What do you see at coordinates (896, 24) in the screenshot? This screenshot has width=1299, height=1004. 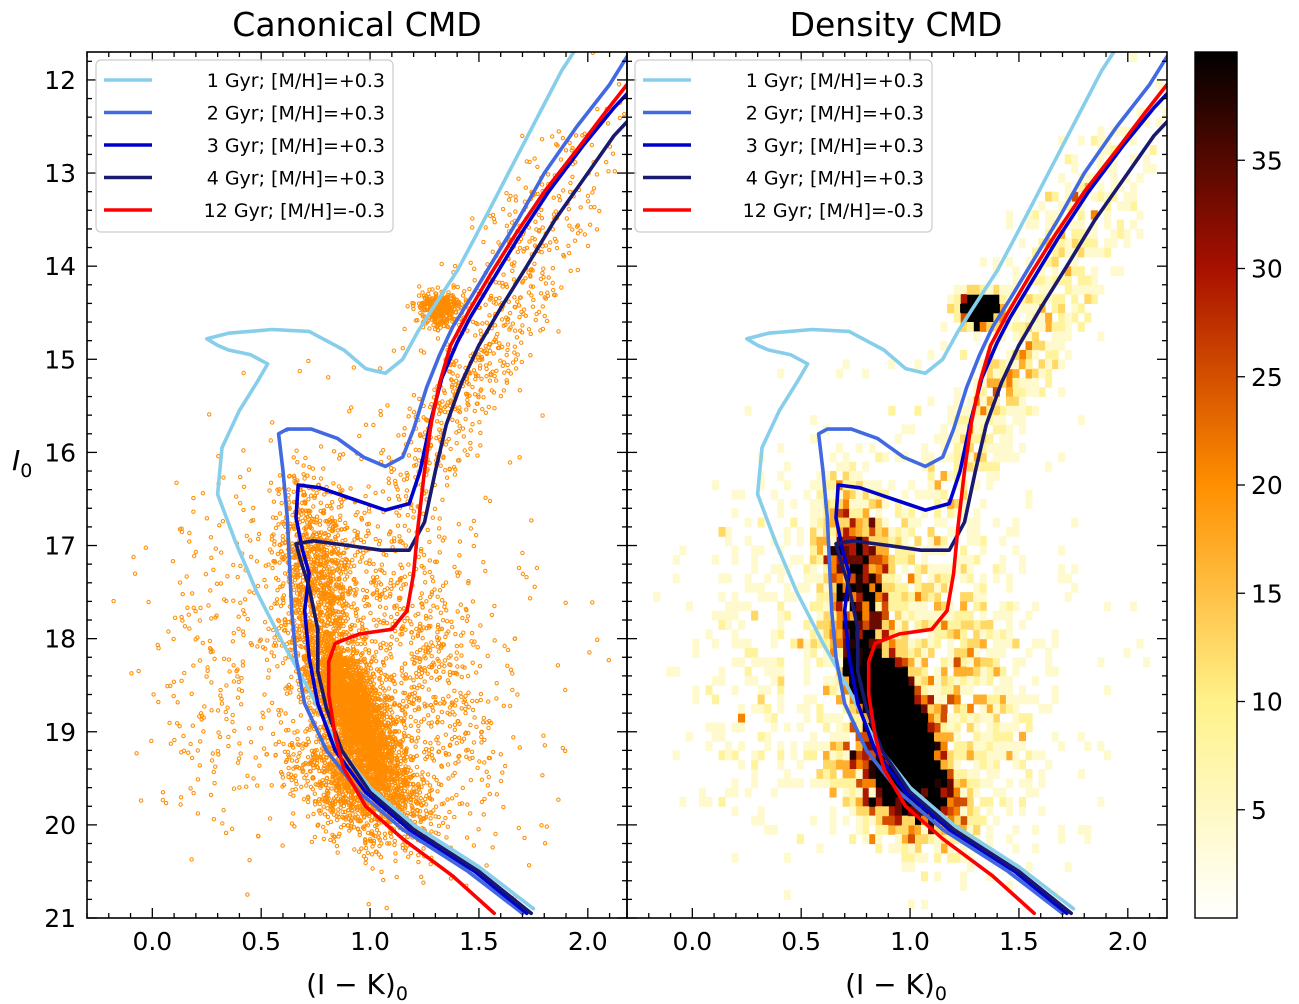 I see `right-panel-title: Density CMD` at bounding box center [896, 24].